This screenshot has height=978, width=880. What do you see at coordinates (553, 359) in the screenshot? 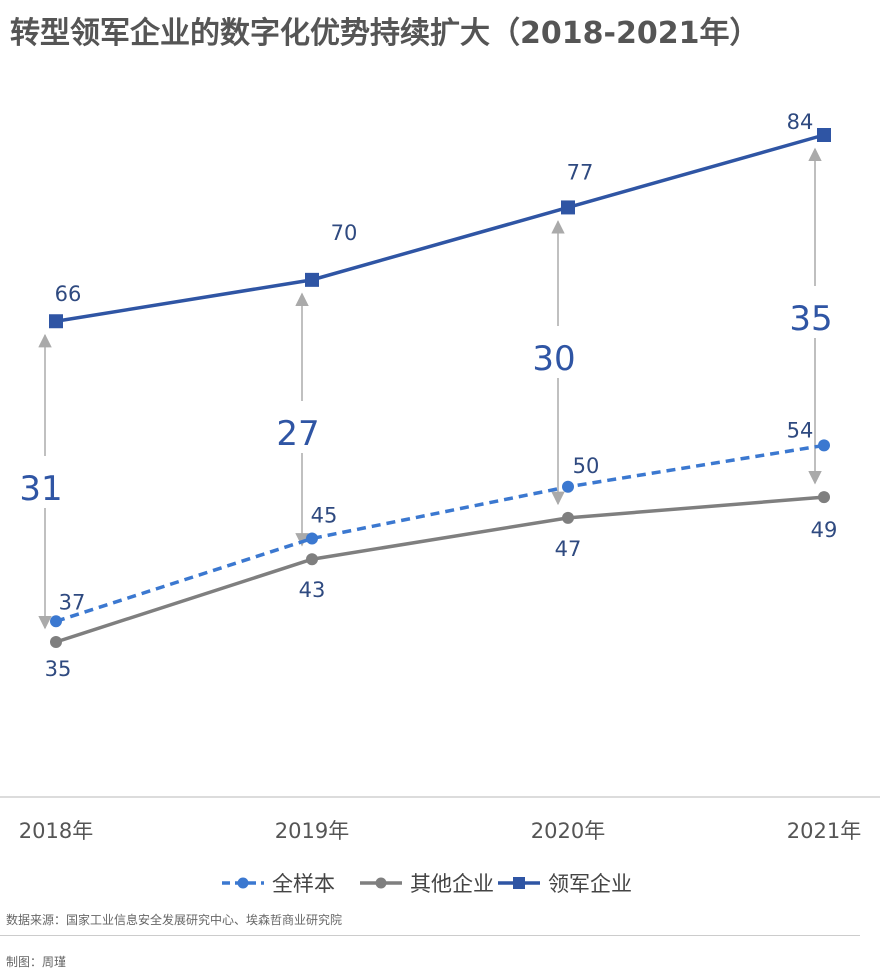
I see `gap-label: 30` at bounding box center [553, 359].